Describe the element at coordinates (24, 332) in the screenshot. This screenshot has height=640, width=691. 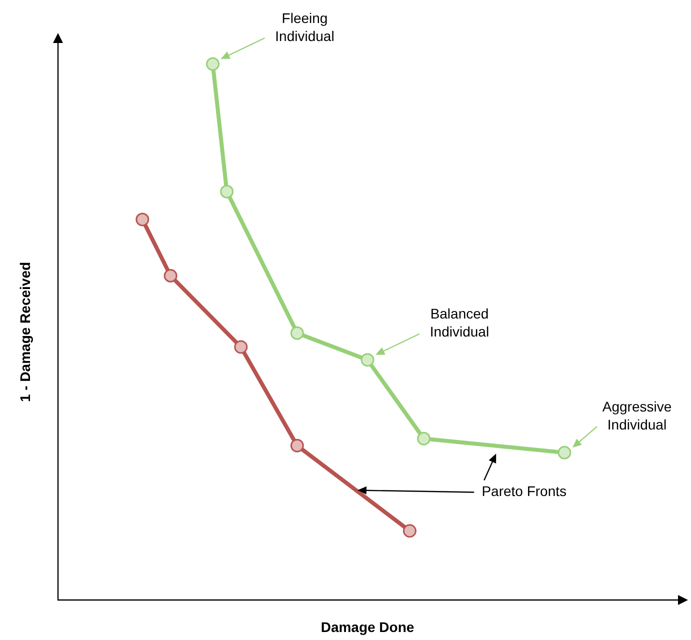
I see `y-axis-title: 1 - Damage Received` at that location.